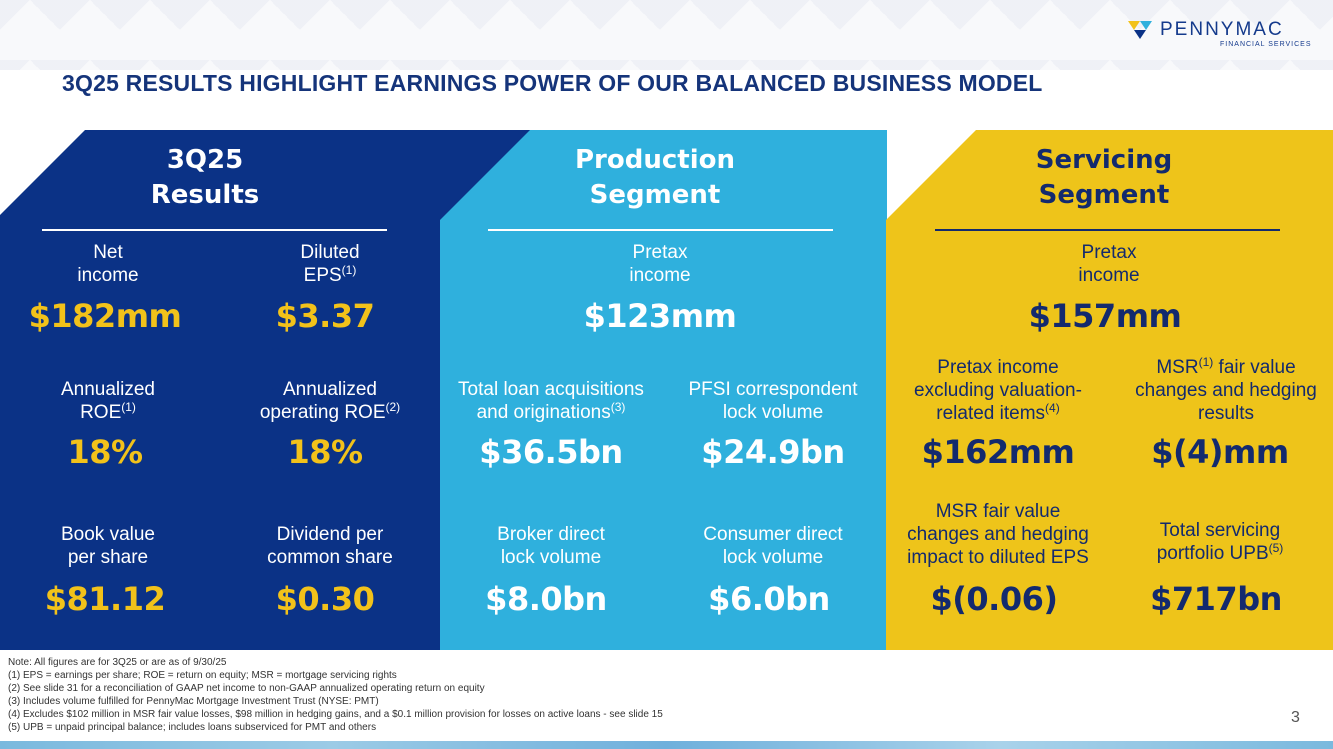 The height and width of the screenshot is (749, 1333). What do you see at coordinates (666, 35) in the screenshot?
I see `header-pattern` at bounding box center [666, 35].